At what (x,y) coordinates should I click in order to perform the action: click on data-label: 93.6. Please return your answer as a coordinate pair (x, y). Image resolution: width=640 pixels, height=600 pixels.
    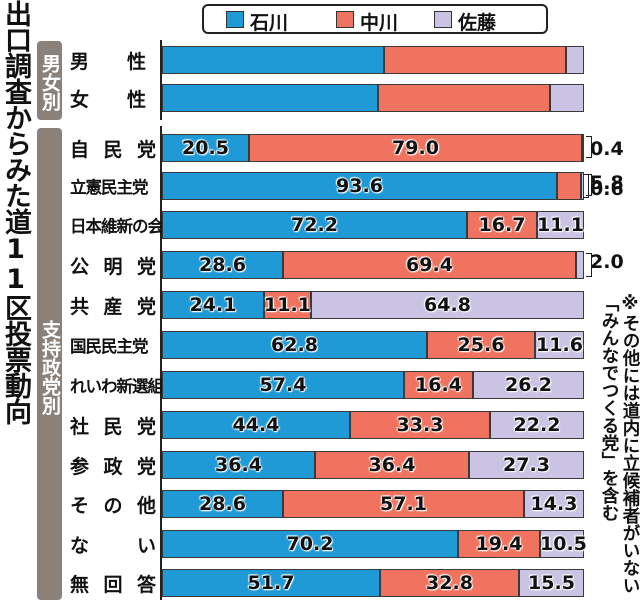
    Looking at the image, I should click on (359, 186).